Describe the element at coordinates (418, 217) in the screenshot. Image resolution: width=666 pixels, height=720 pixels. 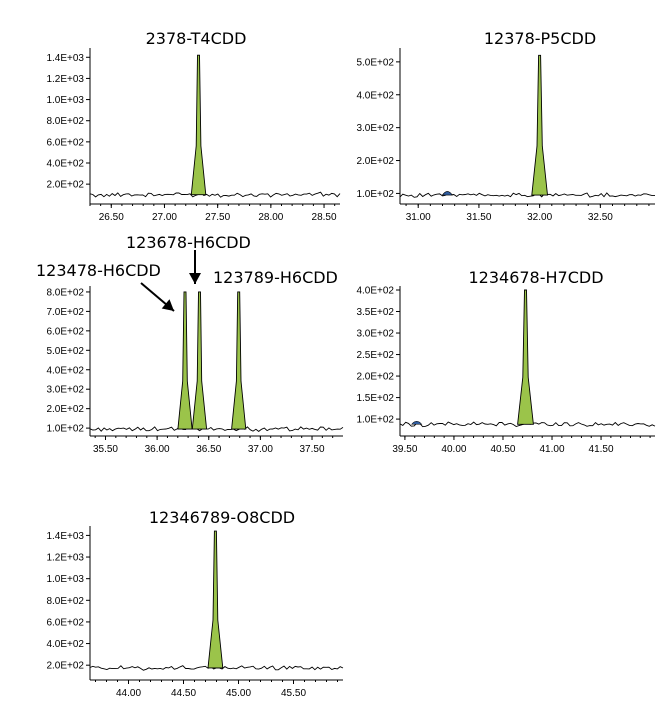
I see `x-tick-label: 31.00` at that location.